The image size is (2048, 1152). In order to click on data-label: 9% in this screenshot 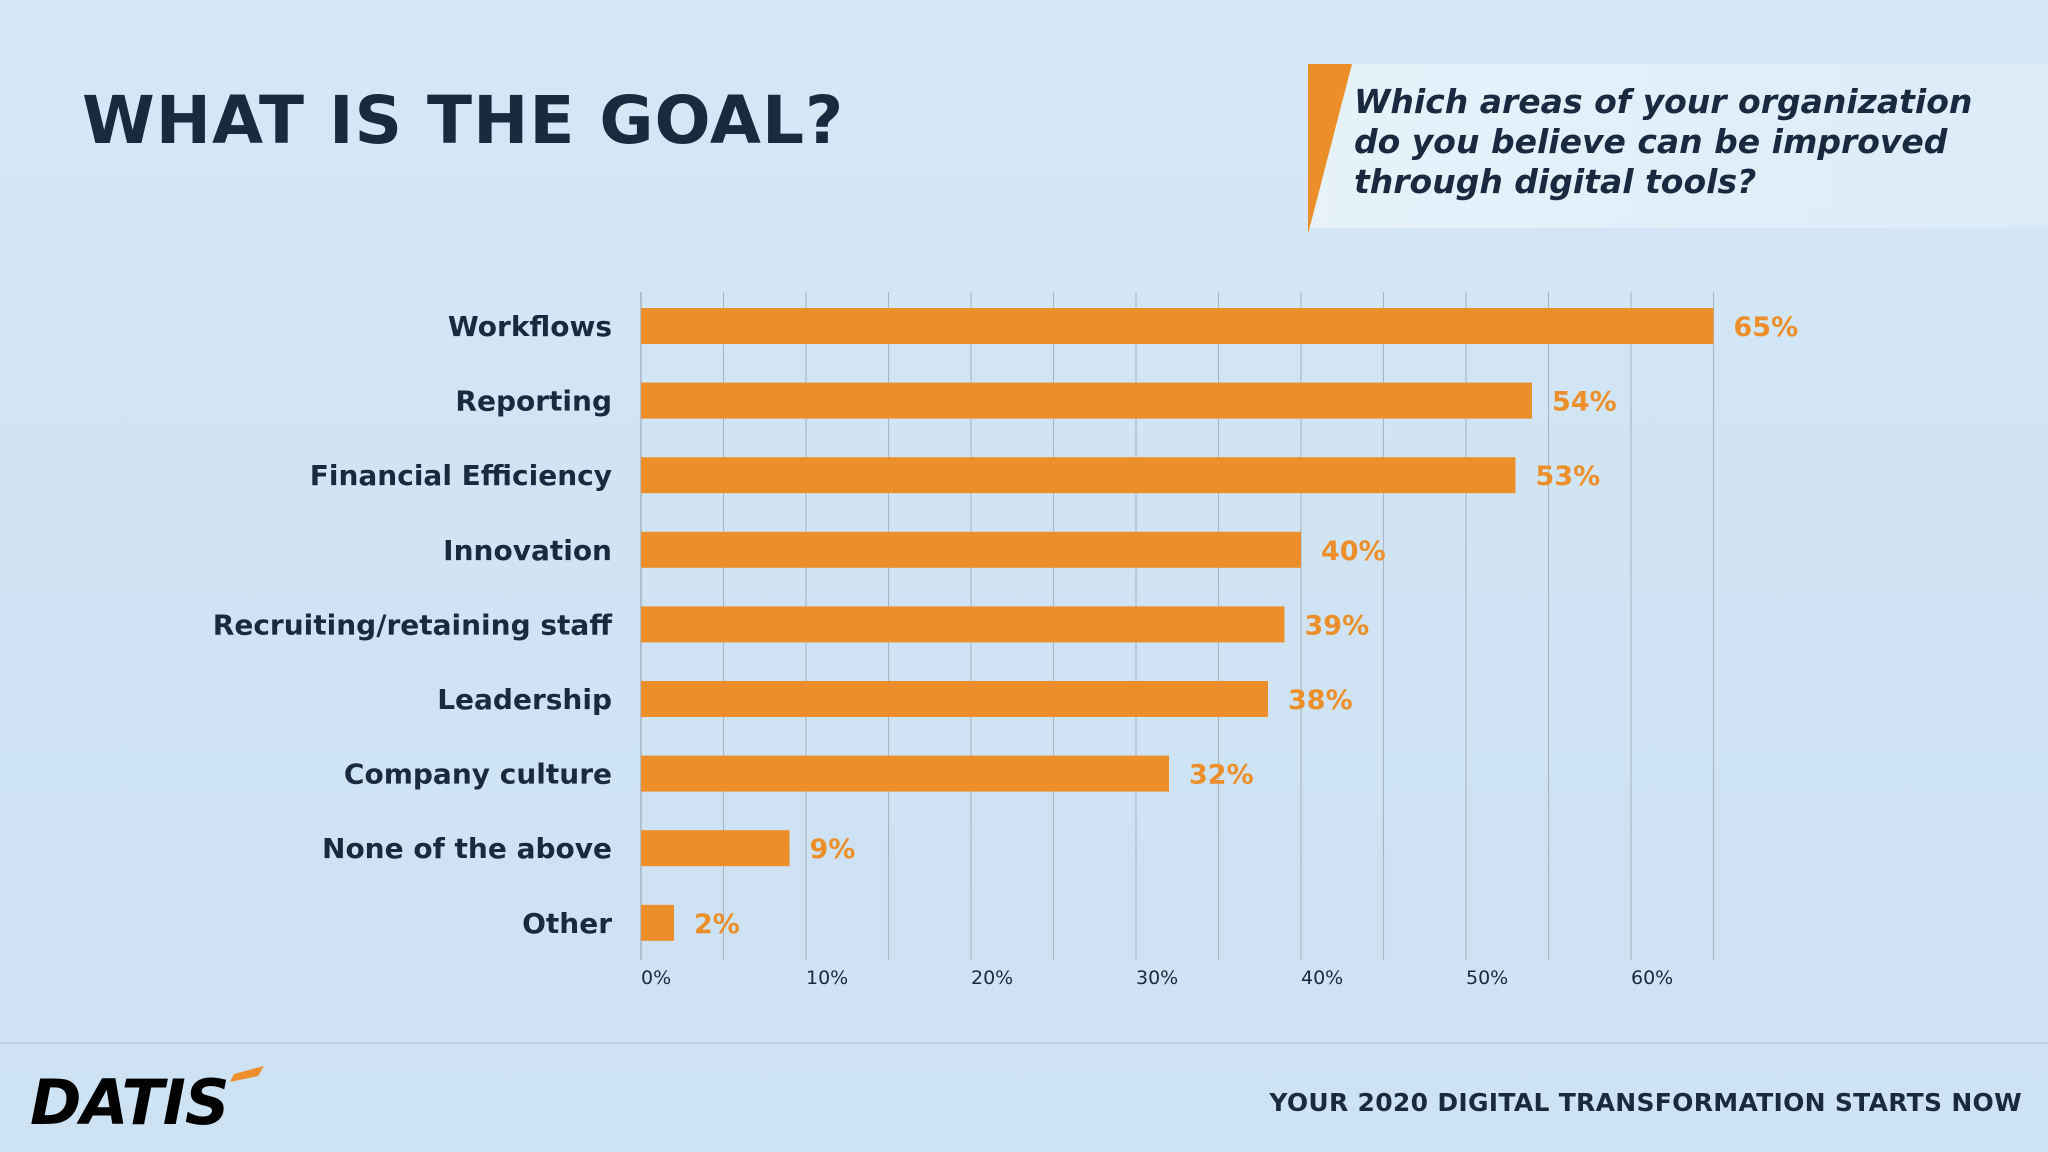, I will do `click(833, 849)`.